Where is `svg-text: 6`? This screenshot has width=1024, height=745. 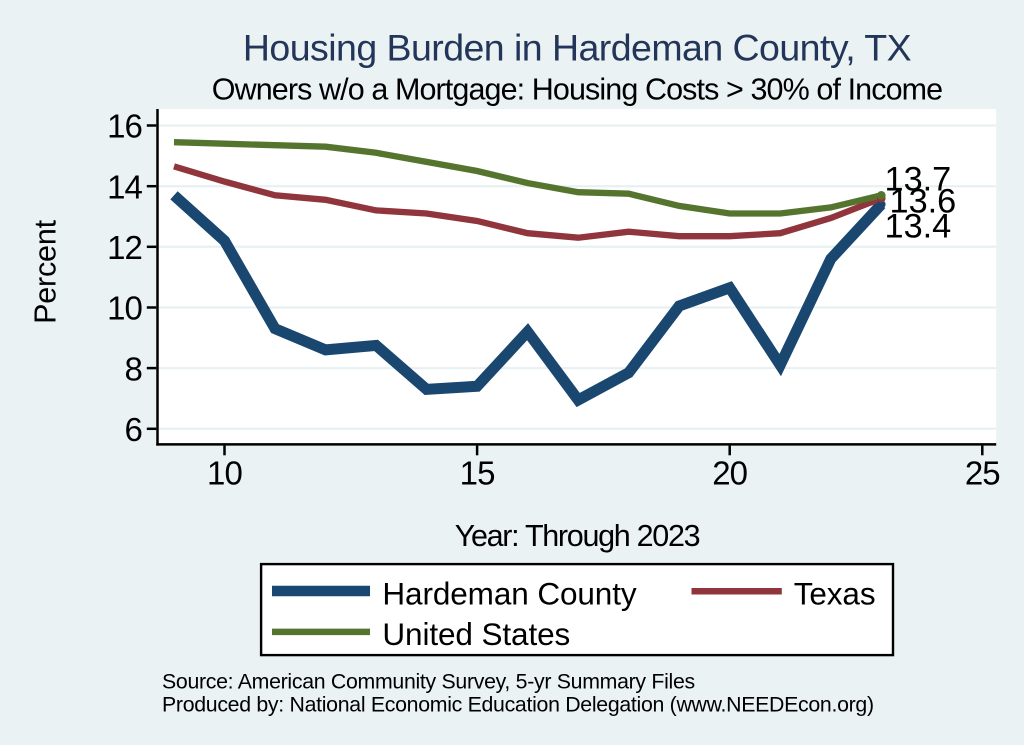
svg-text: 6 is located at coordinates (133, 429).